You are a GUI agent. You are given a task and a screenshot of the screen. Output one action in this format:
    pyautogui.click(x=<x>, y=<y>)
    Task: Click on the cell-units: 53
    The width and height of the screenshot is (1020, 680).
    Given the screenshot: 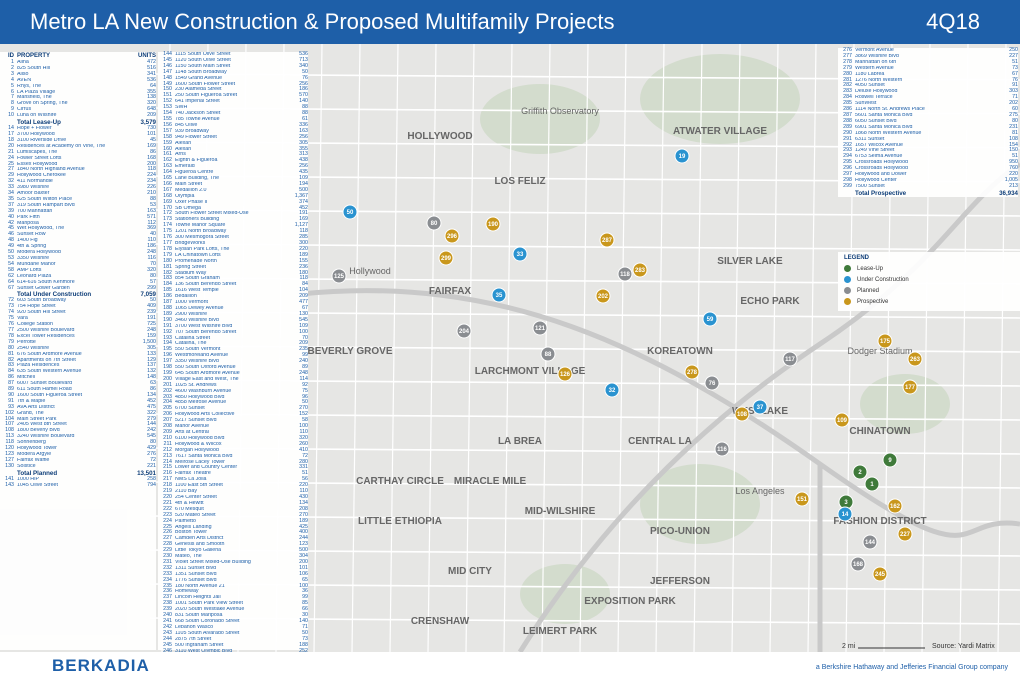 What is the action you would take?
    pyautogui.click(x=153, y=204)
    